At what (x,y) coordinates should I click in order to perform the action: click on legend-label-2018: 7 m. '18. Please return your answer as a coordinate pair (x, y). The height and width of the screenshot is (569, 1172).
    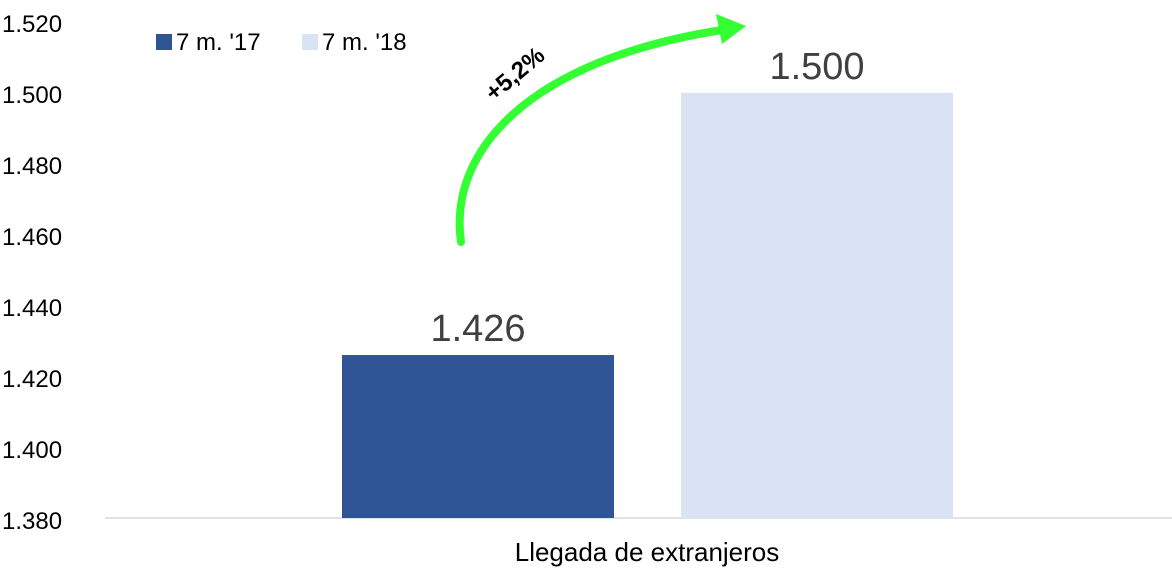
    Looking at the image, I should click on (364, 42).